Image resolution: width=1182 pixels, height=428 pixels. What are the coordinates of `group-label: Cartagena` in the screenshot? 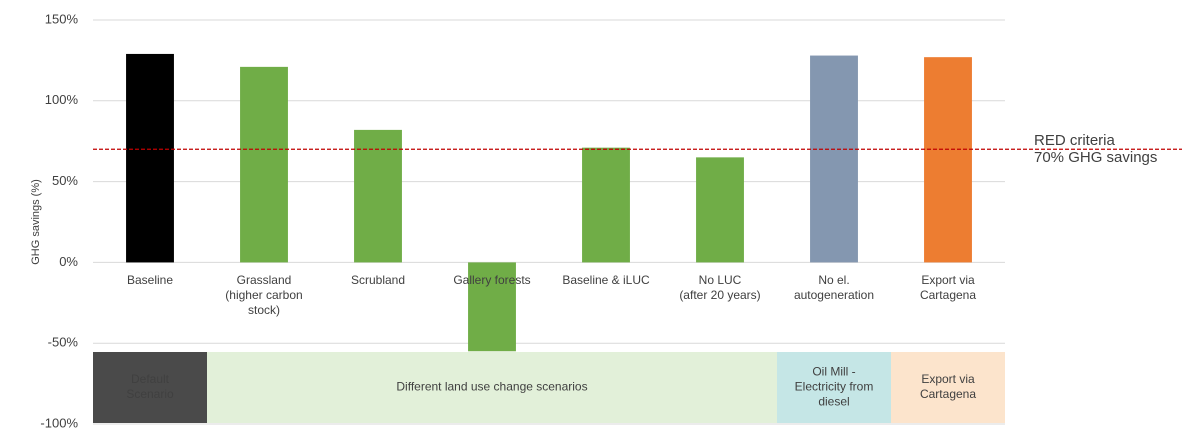 It's located at (948, 394).